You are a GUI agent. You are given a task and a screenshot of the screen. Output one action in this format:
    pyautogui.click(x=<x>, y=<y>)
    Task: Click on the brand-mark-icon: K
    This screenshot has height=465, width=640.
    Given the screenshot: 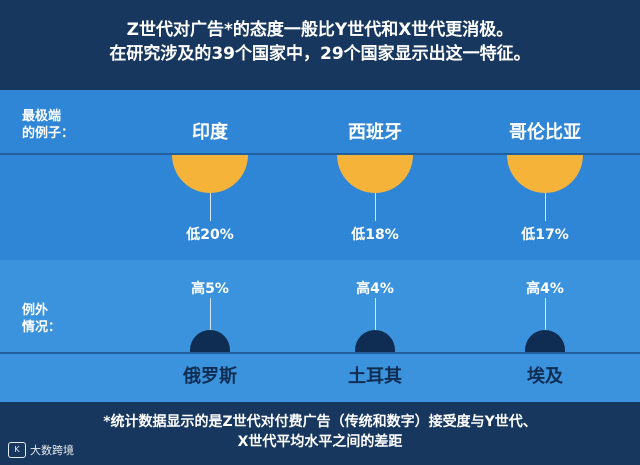 What is the action you would take?
    pyautogui.click(x=17, y=450)
    